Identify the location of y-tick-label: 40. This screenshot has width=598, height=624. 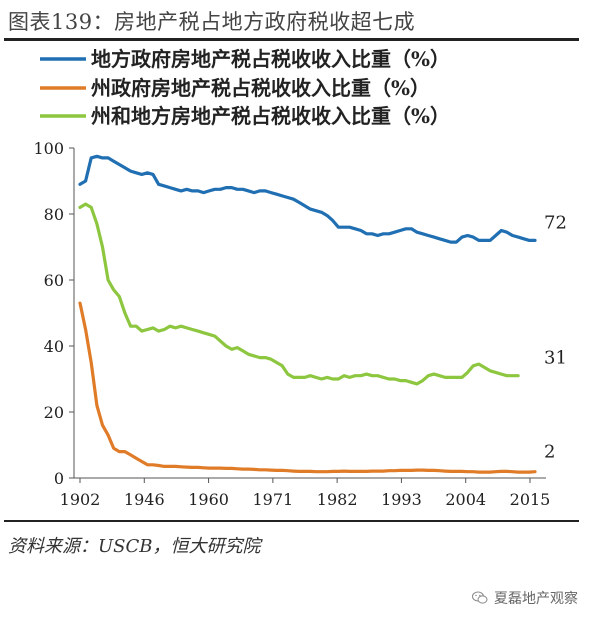
(54, 346).